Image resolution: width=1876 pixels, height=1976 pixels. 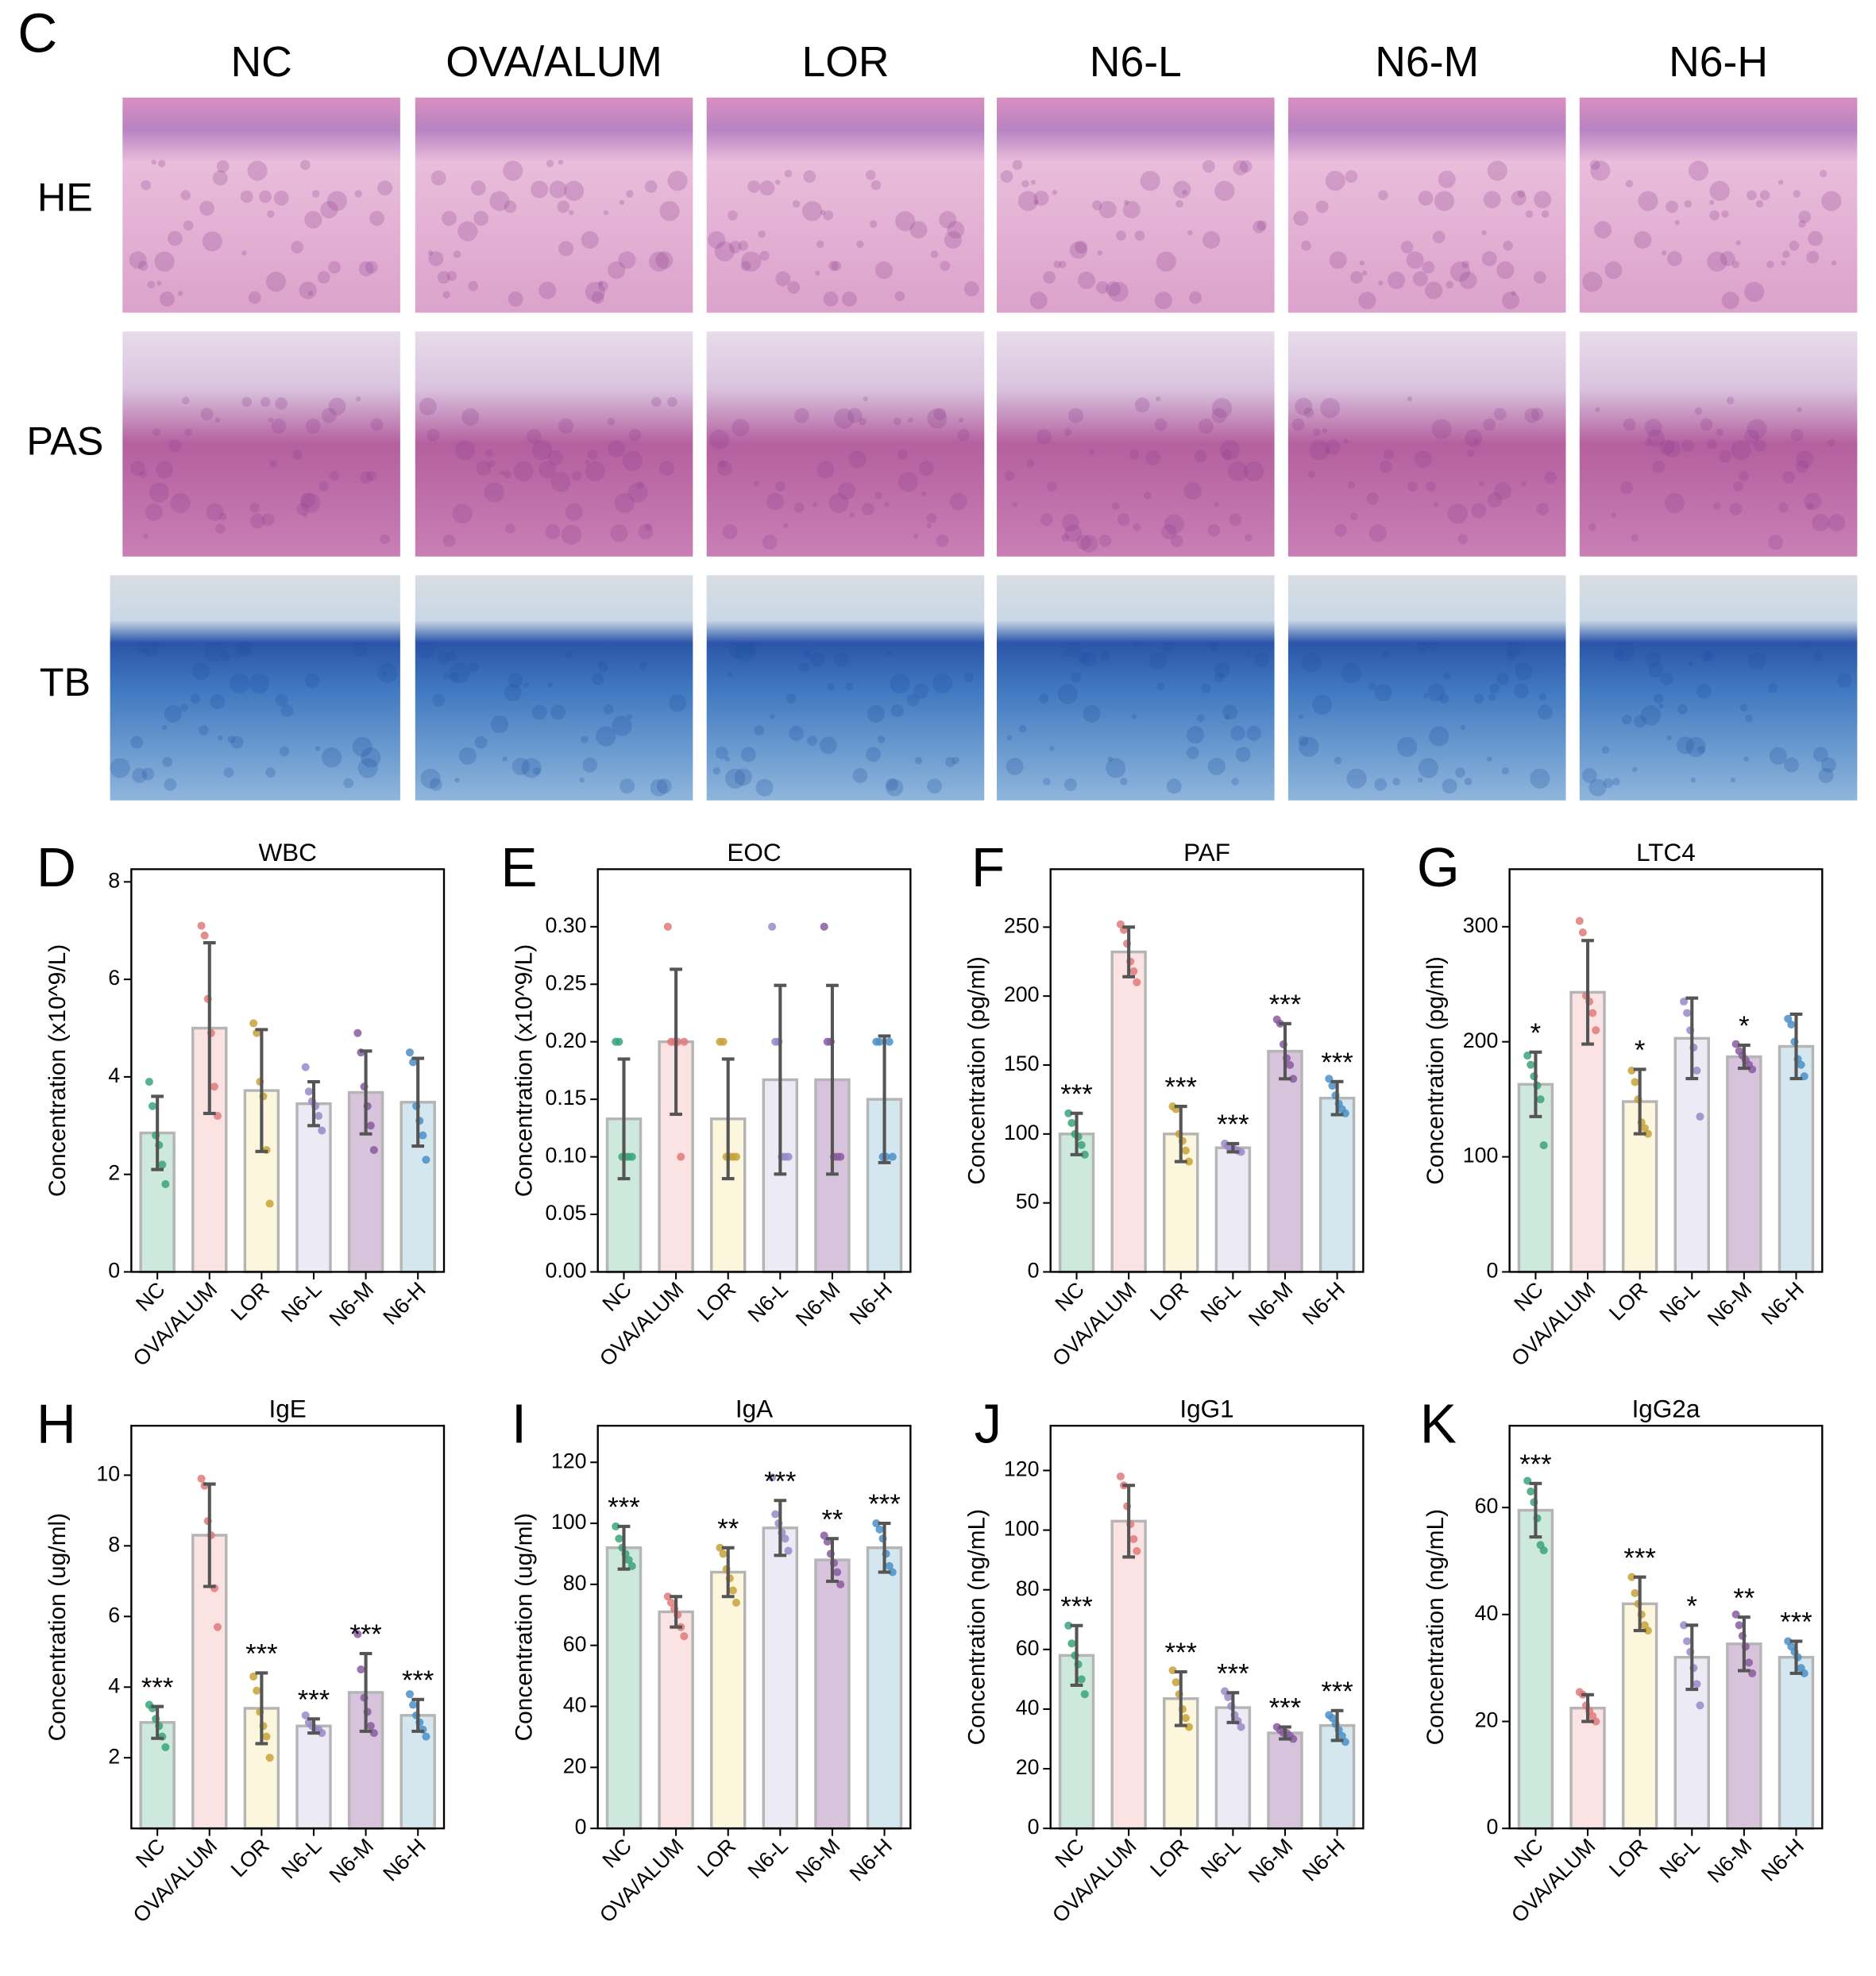 What do you see at coordinates (575, 1583) in the screenshot?
I see `y-tick-label: 80` at bounding box center [575, 1583].